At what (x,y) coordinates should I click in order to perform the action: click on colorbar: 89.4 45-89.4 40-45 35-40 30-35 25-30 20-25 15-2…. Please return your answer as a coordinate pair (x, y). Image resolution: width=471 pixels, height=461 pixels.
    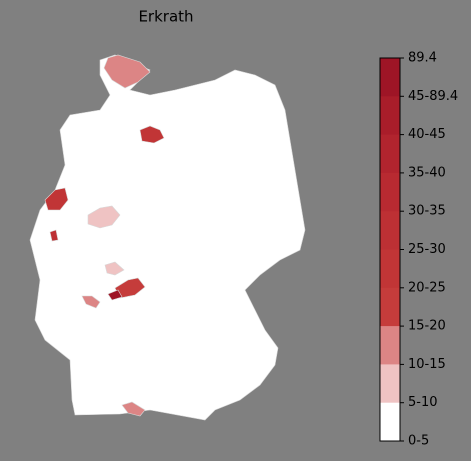
    Looking at the image, I should click on (418, 250).